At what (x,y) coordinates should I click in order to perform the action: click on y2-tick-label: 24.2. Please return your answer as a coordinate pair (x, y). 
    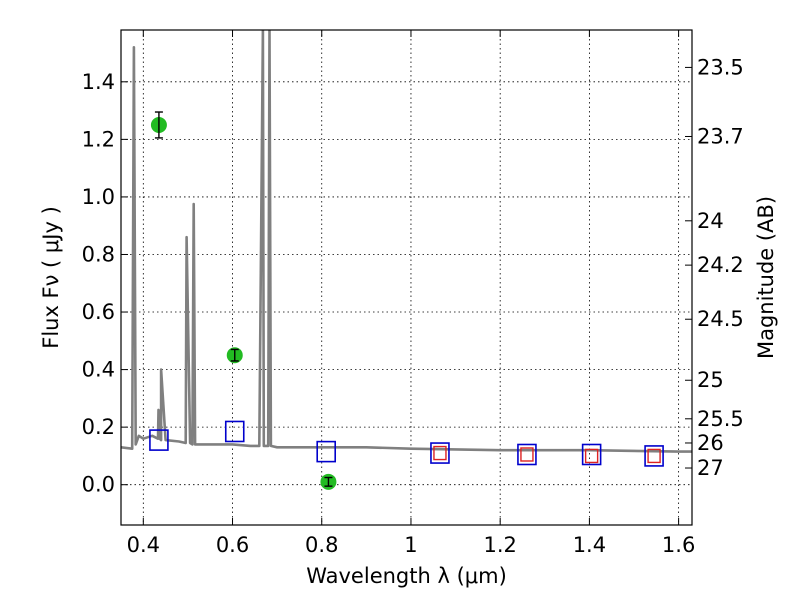
    Looking at the image, I should click on (720, 265).